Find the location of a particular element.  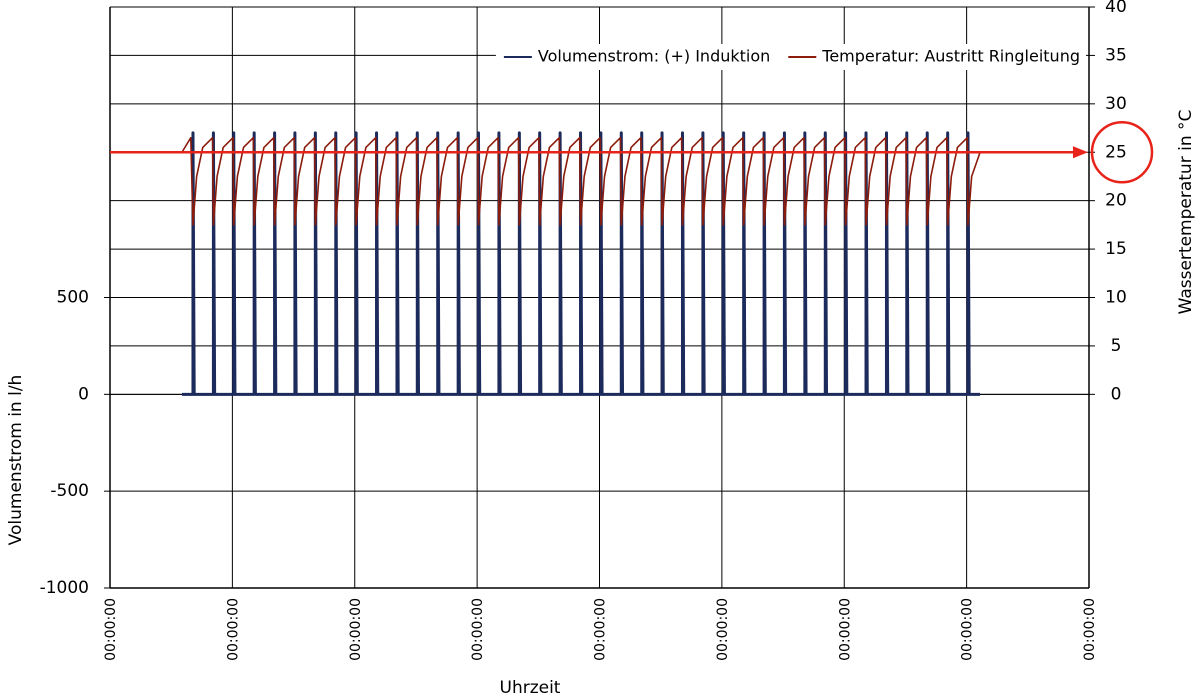

y2-tick-label: 35 is located at coordinates (1116, 55).